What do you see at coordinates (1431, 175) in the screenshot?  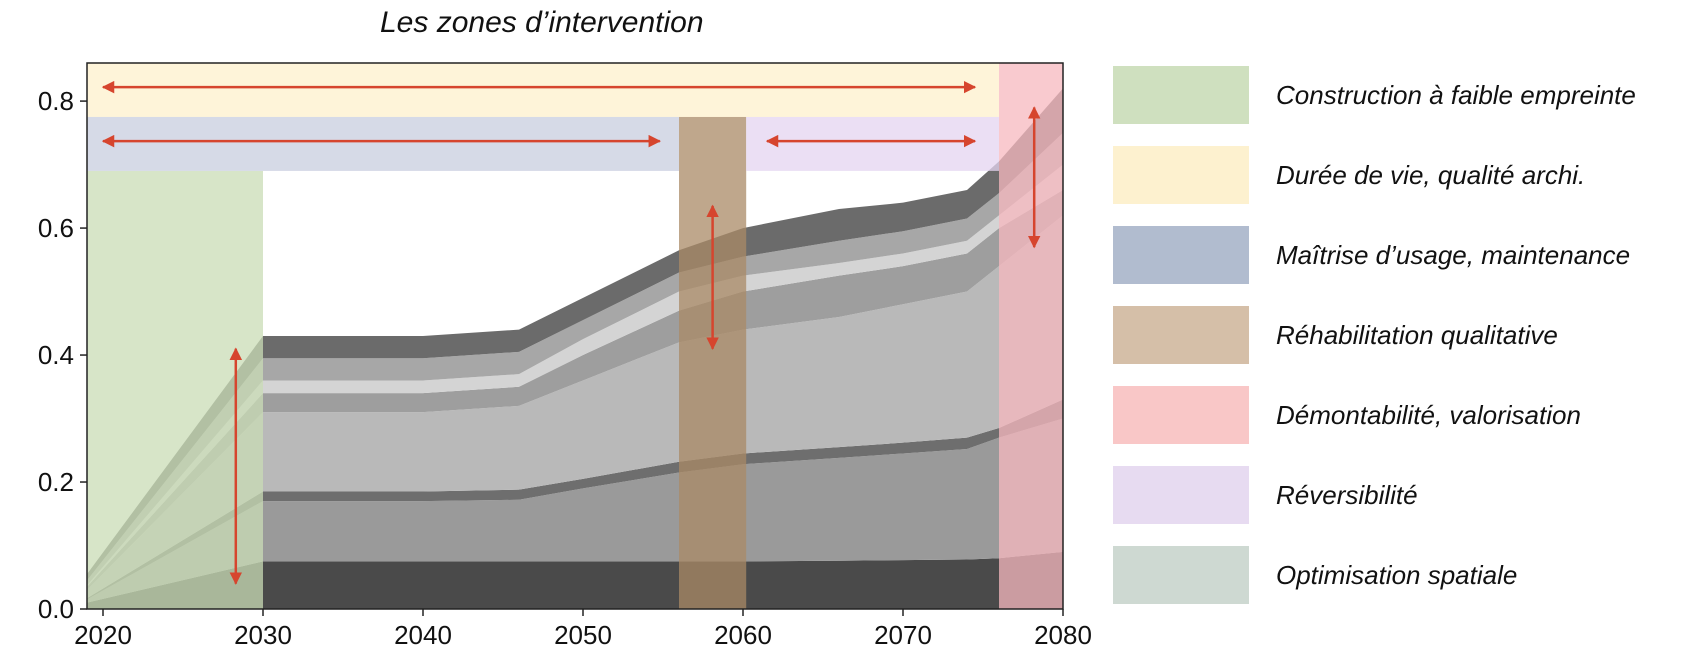 I see `legend-label: Durée de vie, qualité archi.` at bounding box center [1431, 175].